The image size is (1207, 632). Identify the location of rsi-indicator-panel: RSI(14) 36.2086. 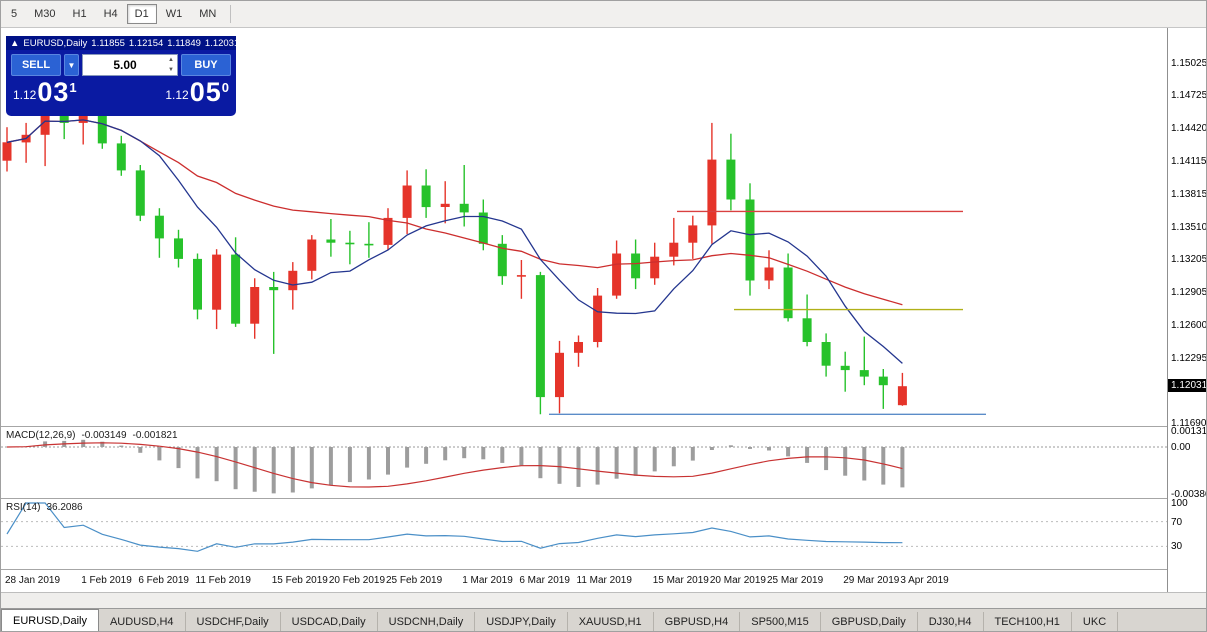
(584, 534).